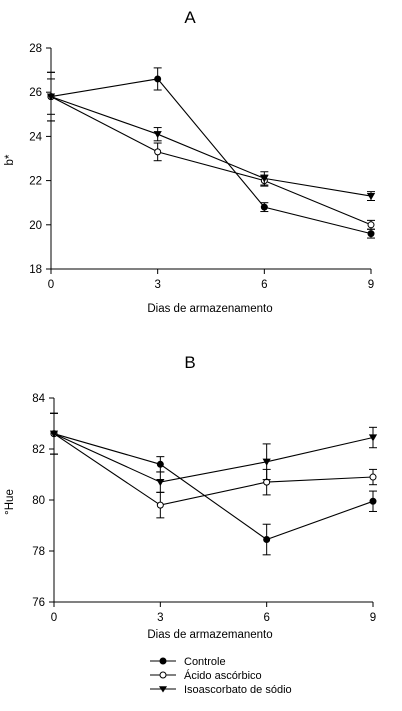 The height and width of the screenshot is (711, 402). Describe the element at coordinates (238, 690) in the screenshot. I see `legend-label-isoascorbato: Isoascorbato de sódio` at that location.